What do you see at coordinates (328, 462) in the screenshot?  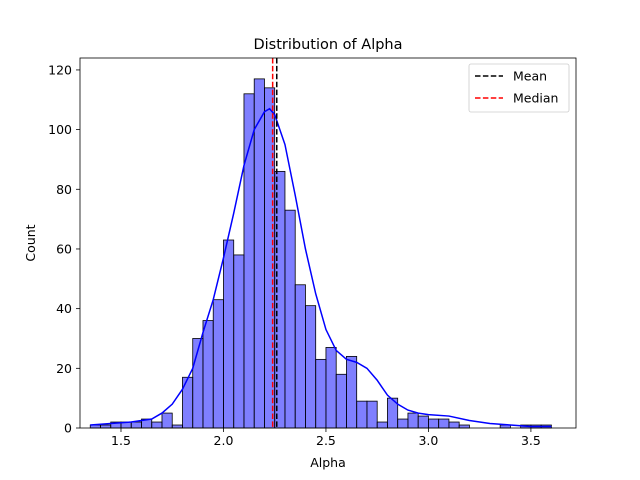 I see `x-axis-label: Alpha` at bounding box center [328, 462].